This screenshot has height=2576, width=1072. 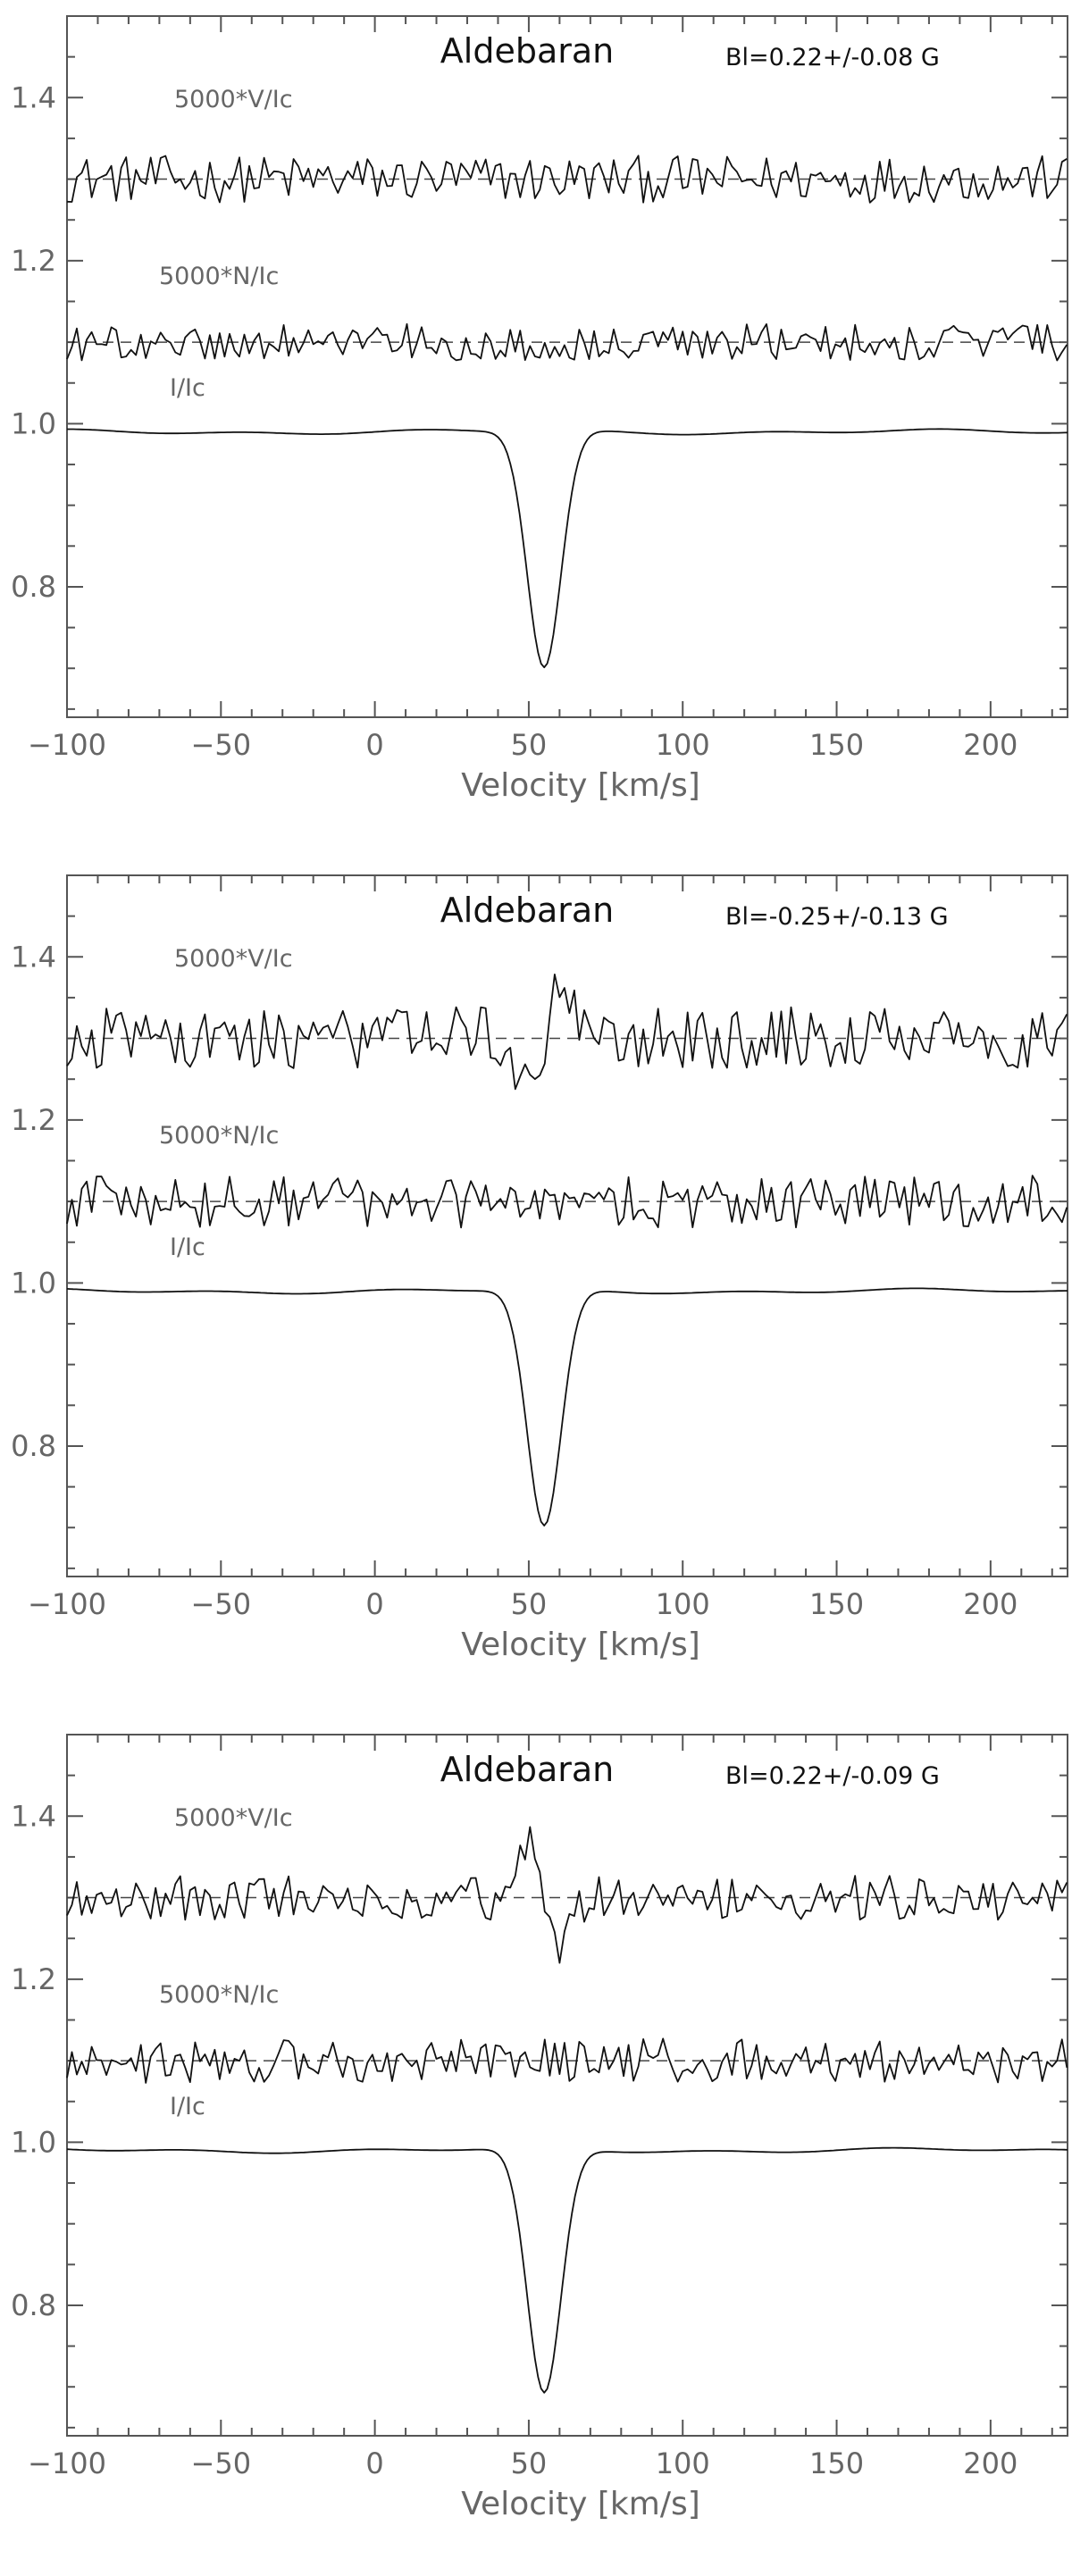 I want to click on field-annotation: Bl=0.22+/-0.08 G, so click(x=832, y=57).